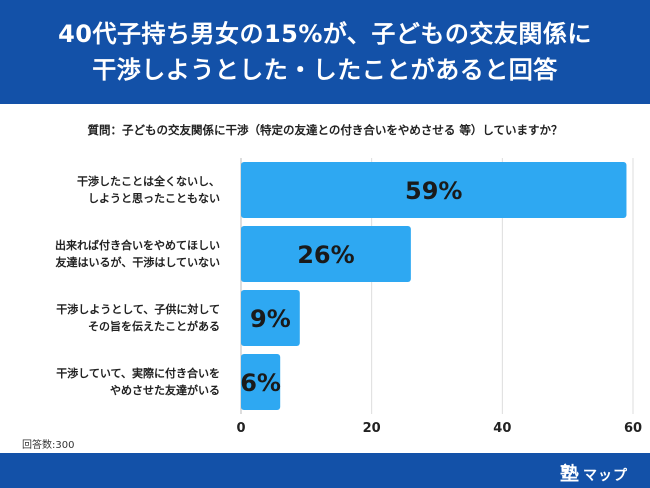 This screenshot has width=650, height=488. I want to click on x-tick-label: 40, so click(502, 428).